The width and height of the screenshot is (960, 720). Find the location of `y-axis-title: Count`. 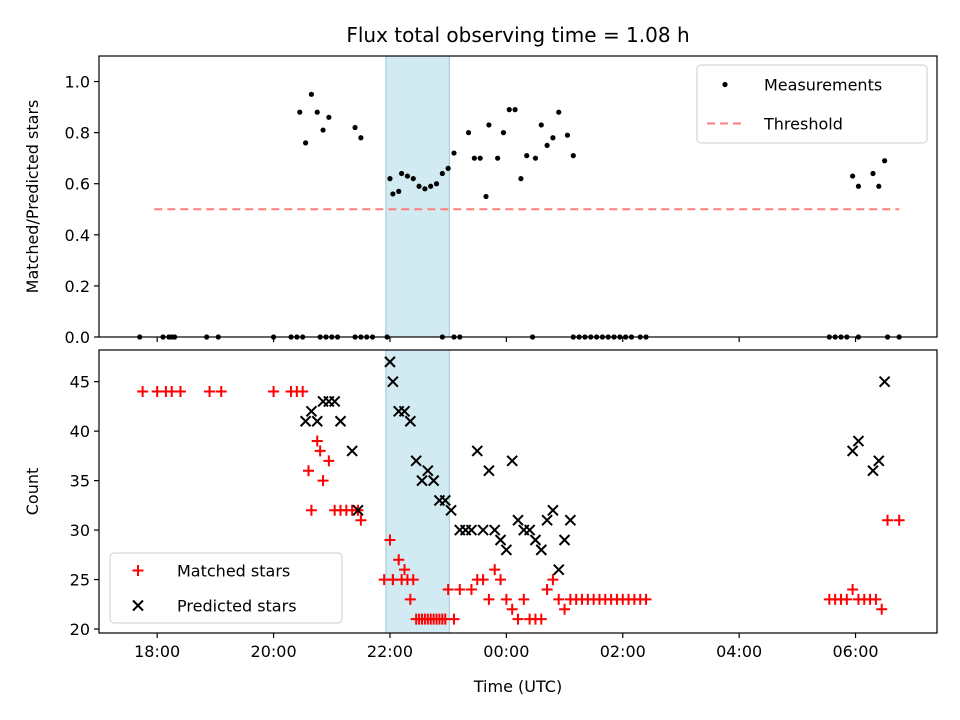

y-axis-title: Count is located at coordinates (32, 492).